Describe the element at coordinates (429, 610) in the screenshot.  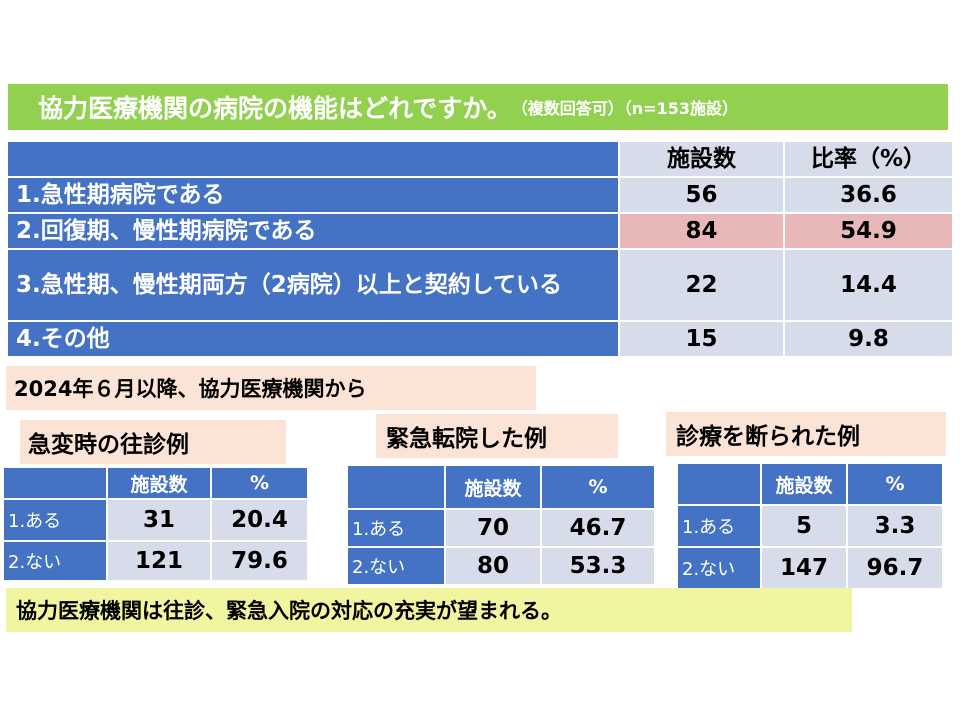
I see `conclusion-text: 協力医療機関は往診、緊急入院の対応の充実が望まれる。` at that location.